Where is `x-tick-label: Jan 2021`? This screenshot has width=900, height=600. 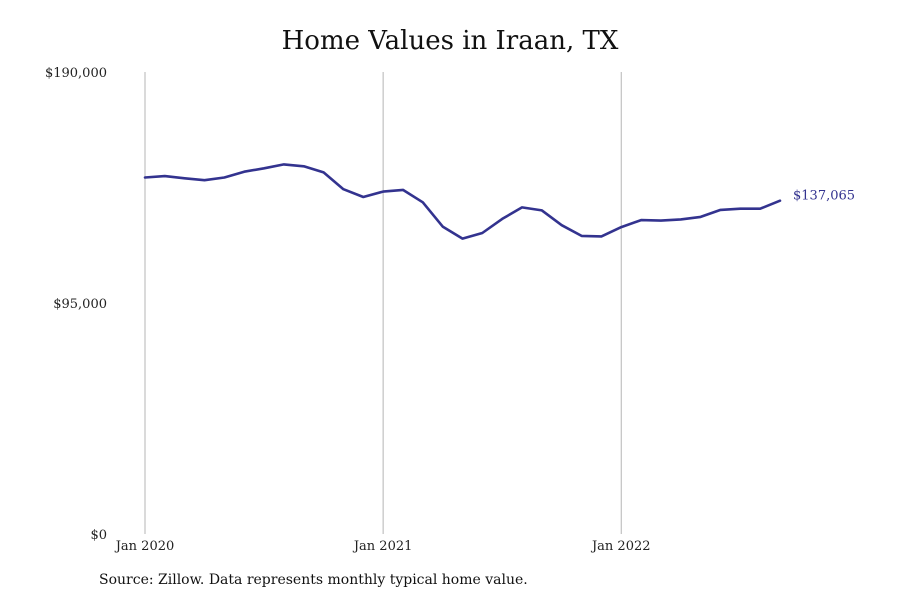 x-tick-label: Jan 2021 is located at coordinates (382, 546).